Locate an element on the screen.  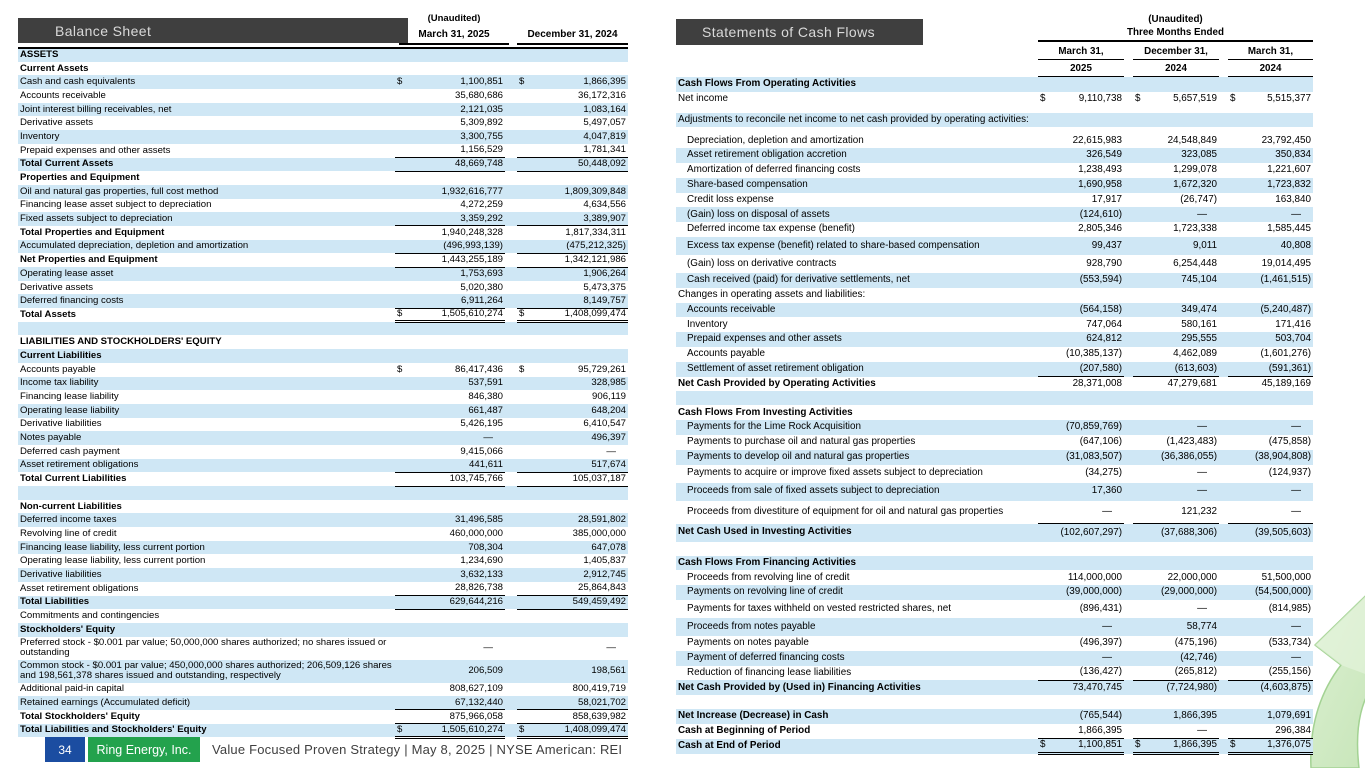
row-label: Total Properties and Equipment is located at coordinates (92, 232).